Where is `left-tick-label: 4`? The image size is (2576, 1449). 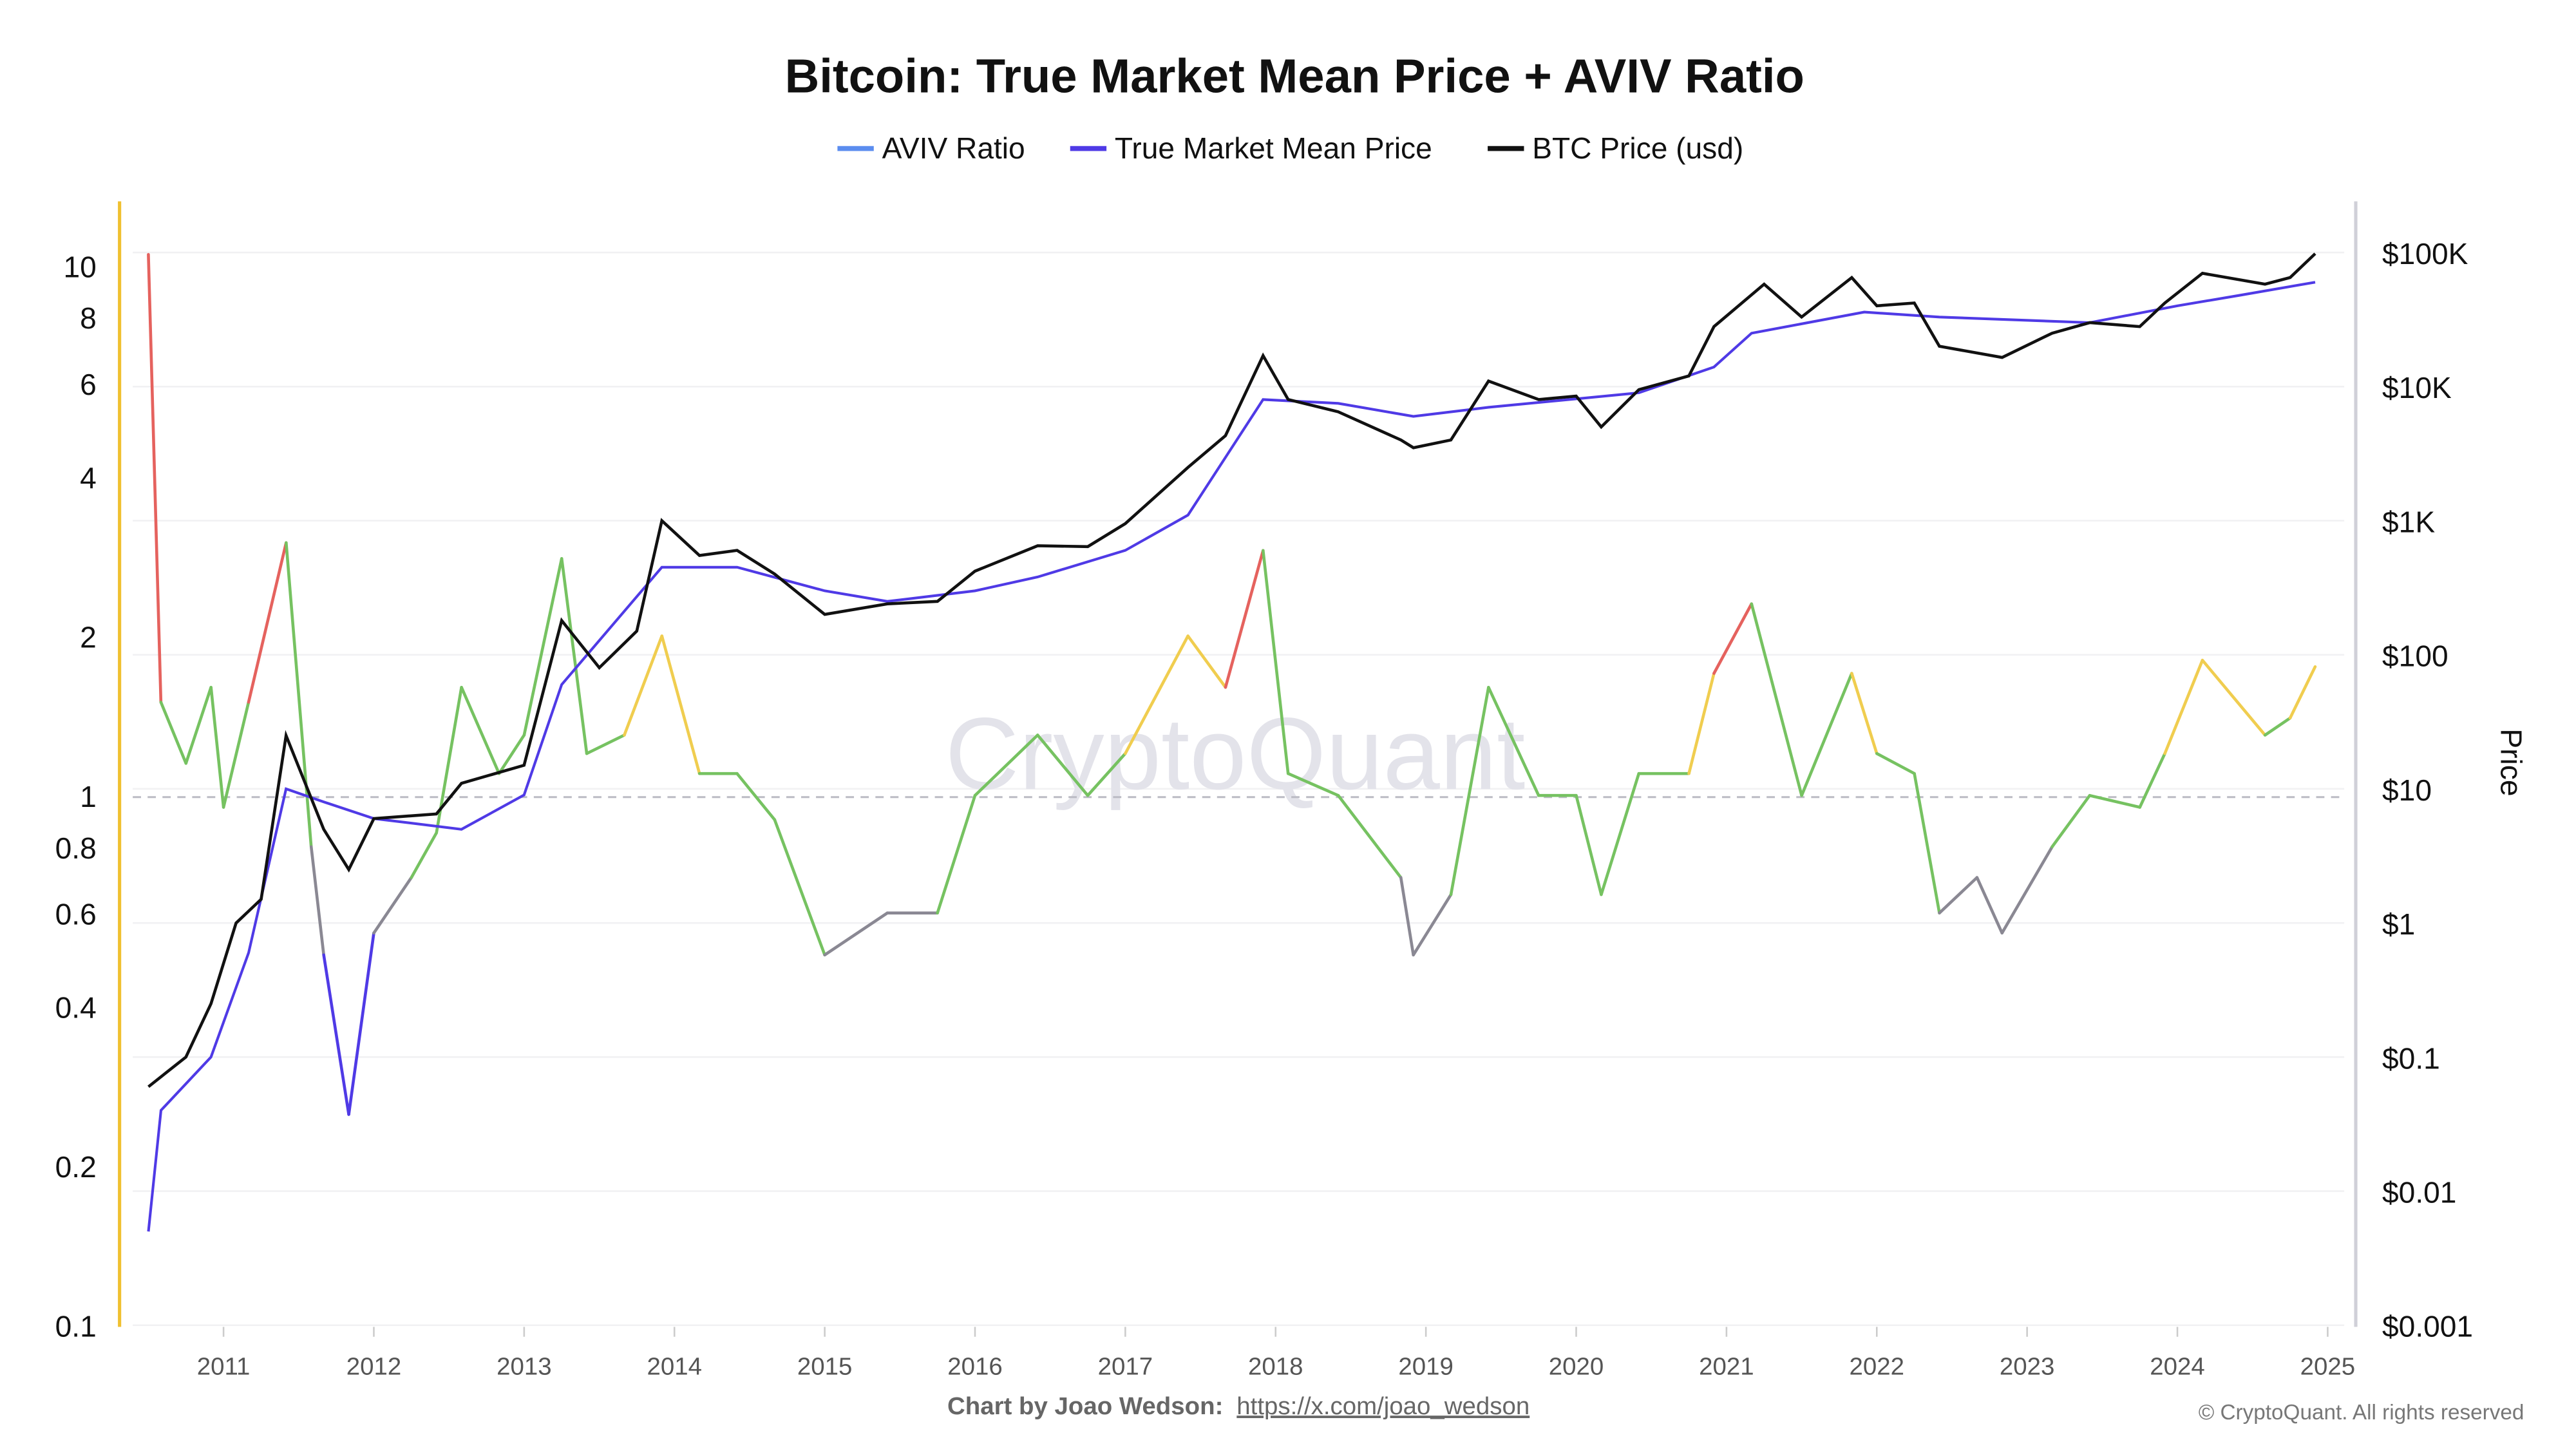
left-tick-label: 4 is located at coordinates (88, 478).